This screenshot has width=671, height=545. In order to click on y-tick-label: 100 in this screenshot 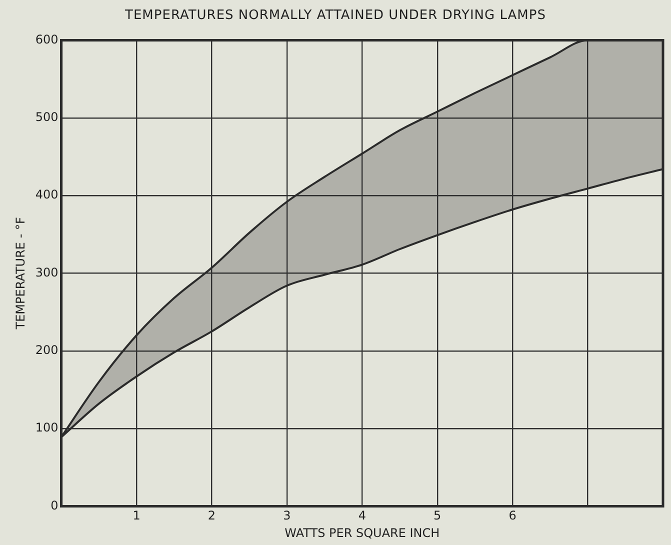, I will do `click(46, 427)`.